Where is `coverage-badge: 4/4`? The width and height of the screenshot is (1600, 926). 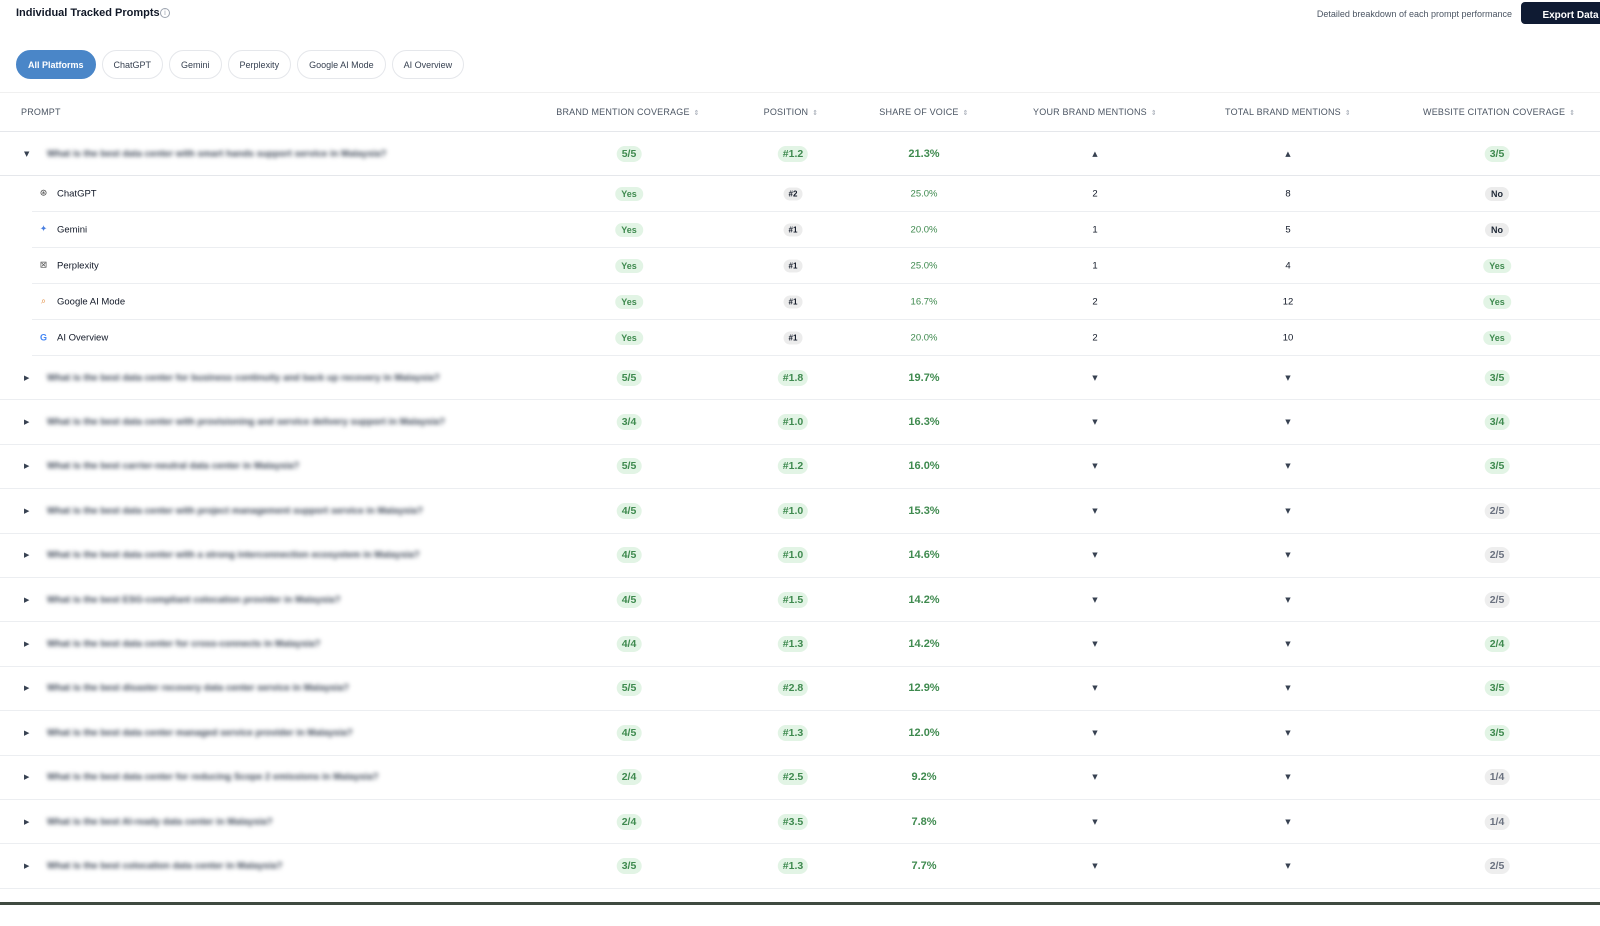 coverage-badge: 4/4 is located at coordinates (629, 644).